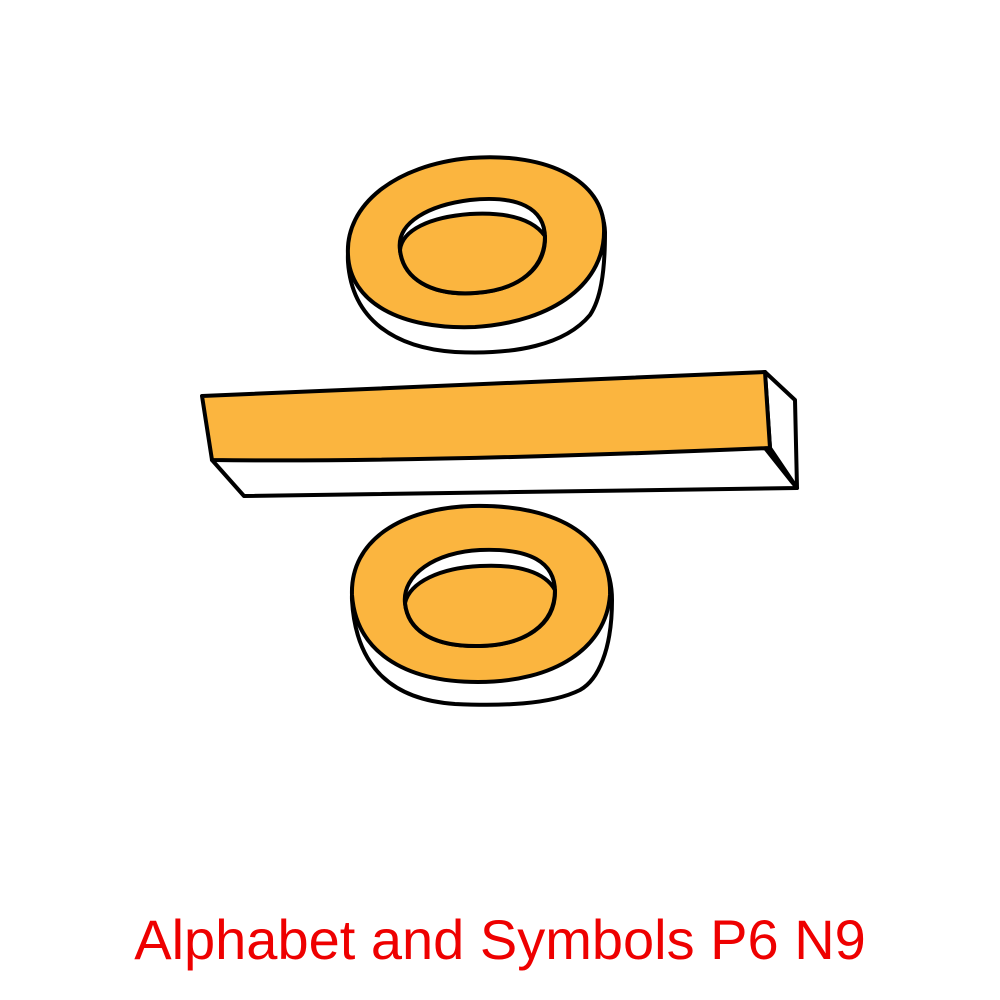 This screenshot has width=1000, height=1000. I want to click on caption-text: Alphabet and Symbols P6 N9, so click(500, 939).